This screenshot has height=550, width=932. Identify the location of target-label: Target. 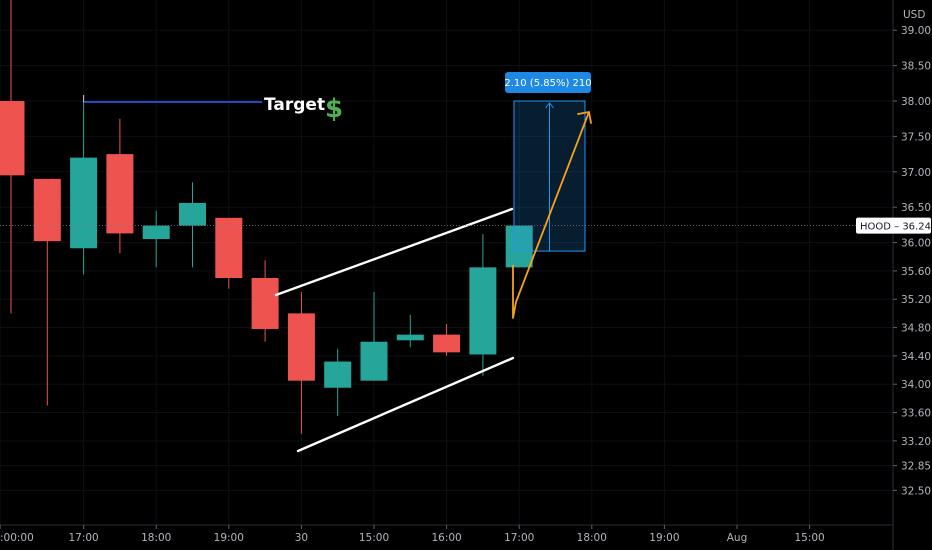
(294, 105).